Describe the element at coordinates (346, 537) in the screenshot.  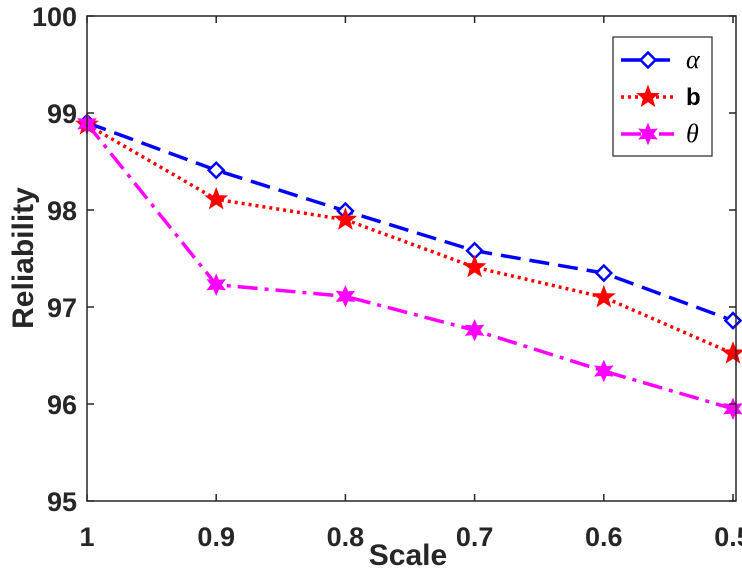
I see `x-tick-label: 0.8` at that location.